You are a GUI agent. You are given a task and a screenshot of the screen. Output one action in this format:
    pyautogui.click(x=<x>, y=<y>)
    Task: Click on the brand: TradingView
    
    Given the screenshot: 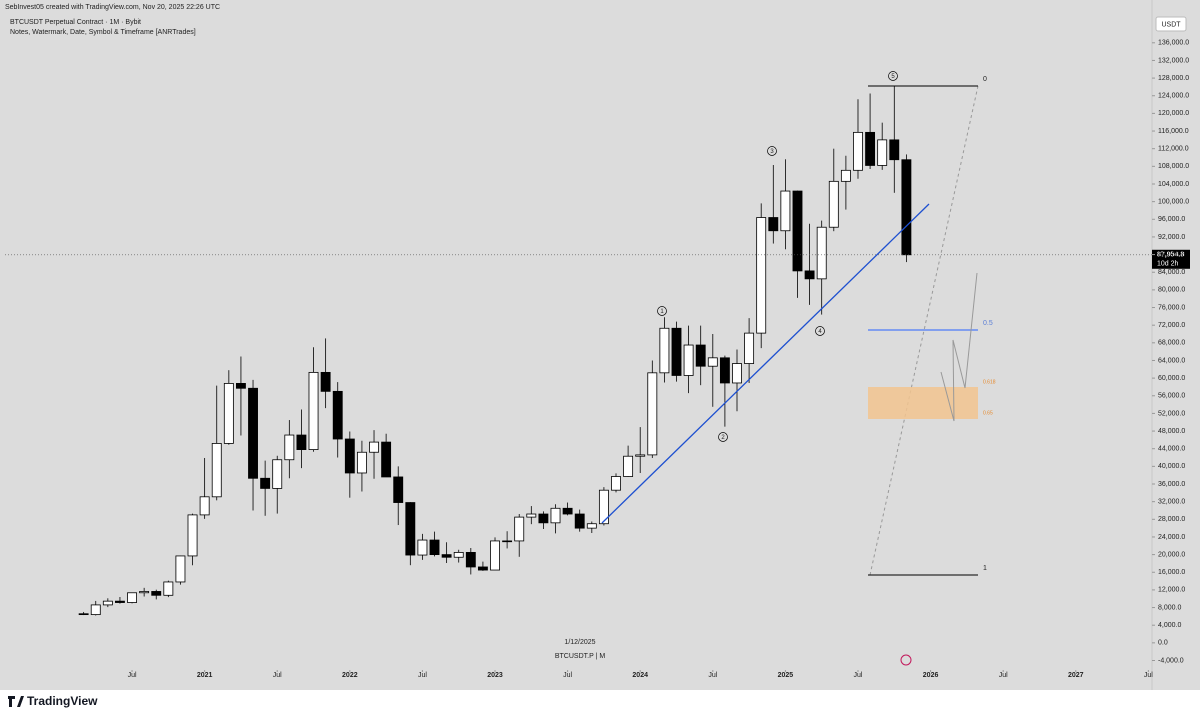 What is the action you would take?
    pyautogui.click(x=62, y=701)
    